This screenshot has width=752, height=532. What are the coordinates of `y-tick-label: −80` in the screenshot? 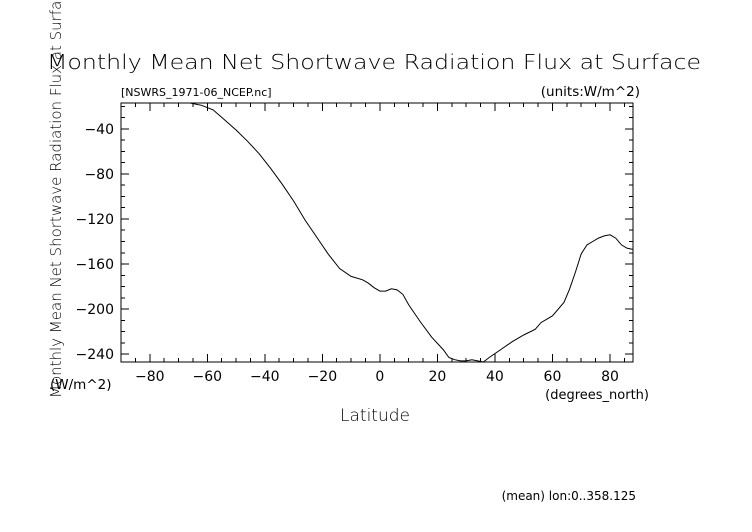 It's located at (99, 175).